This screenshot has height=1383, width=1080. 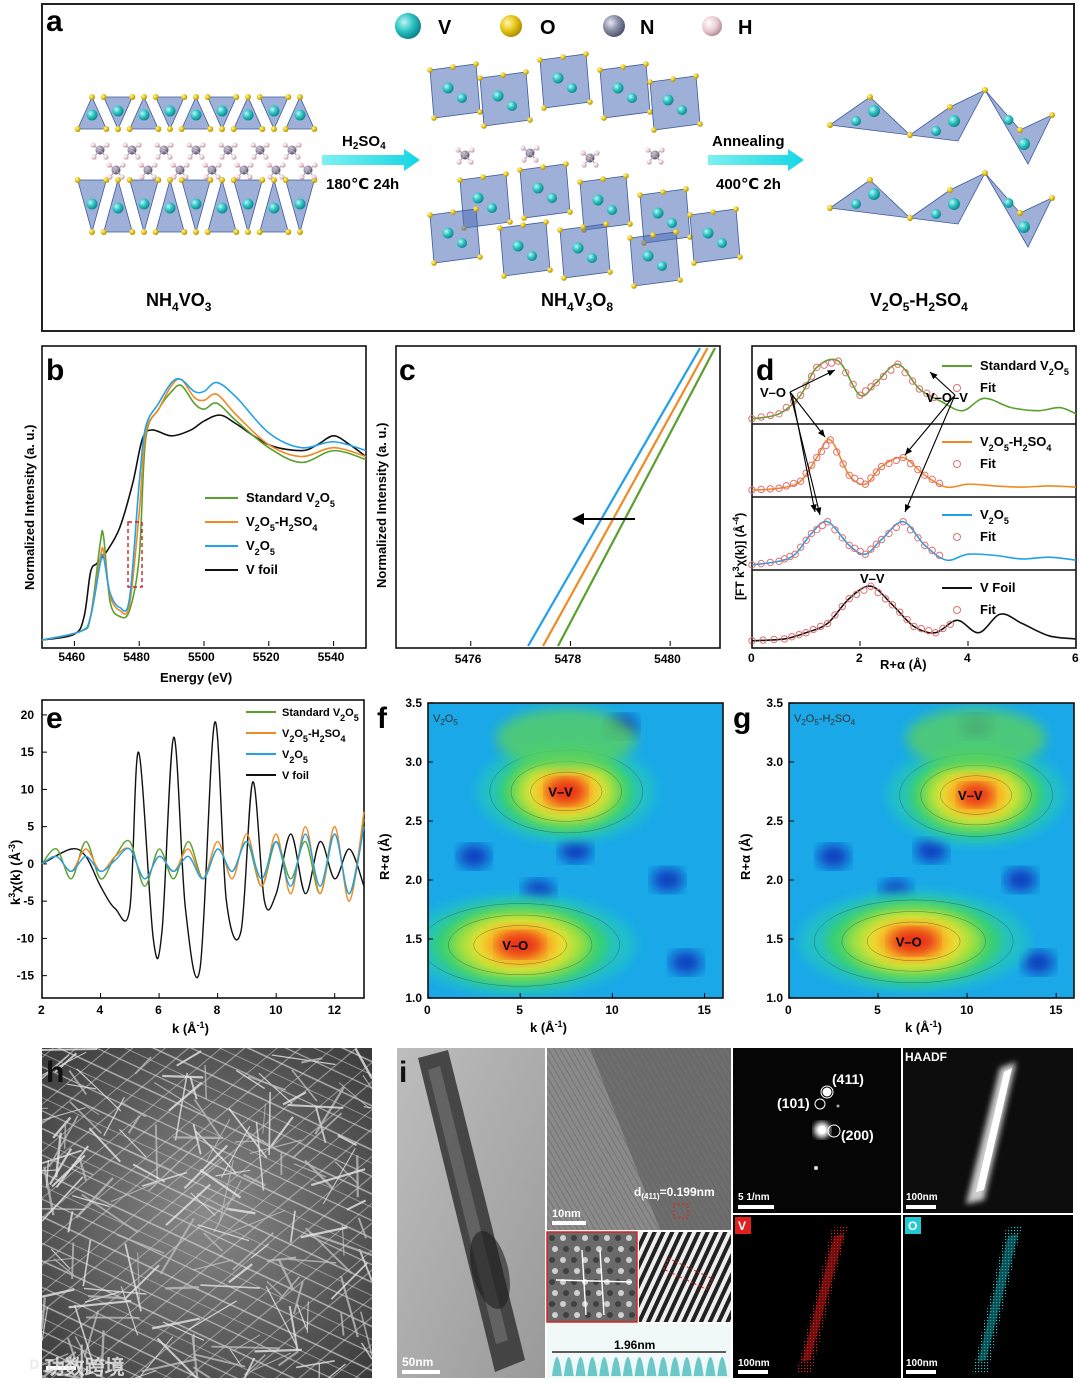 What do you see at coordinates (54, 21) in the screenshot?
I see `panel-a-label: a` at bounding box center [54, 21].